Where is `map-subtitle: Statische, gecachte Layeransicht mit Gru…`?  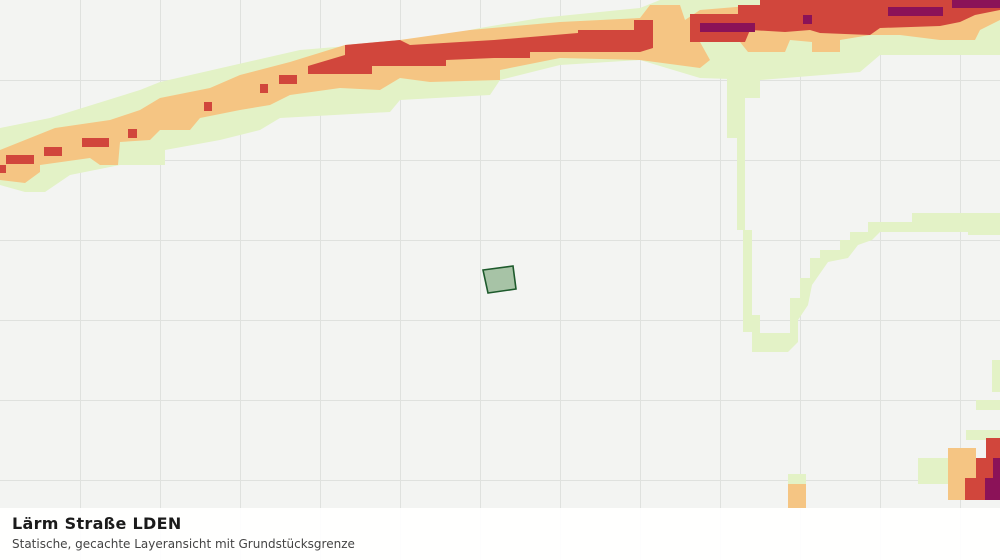 map-subtitle: Statische, gecachte Layeransicht mit Gru… is located at coordinates (183, 544).